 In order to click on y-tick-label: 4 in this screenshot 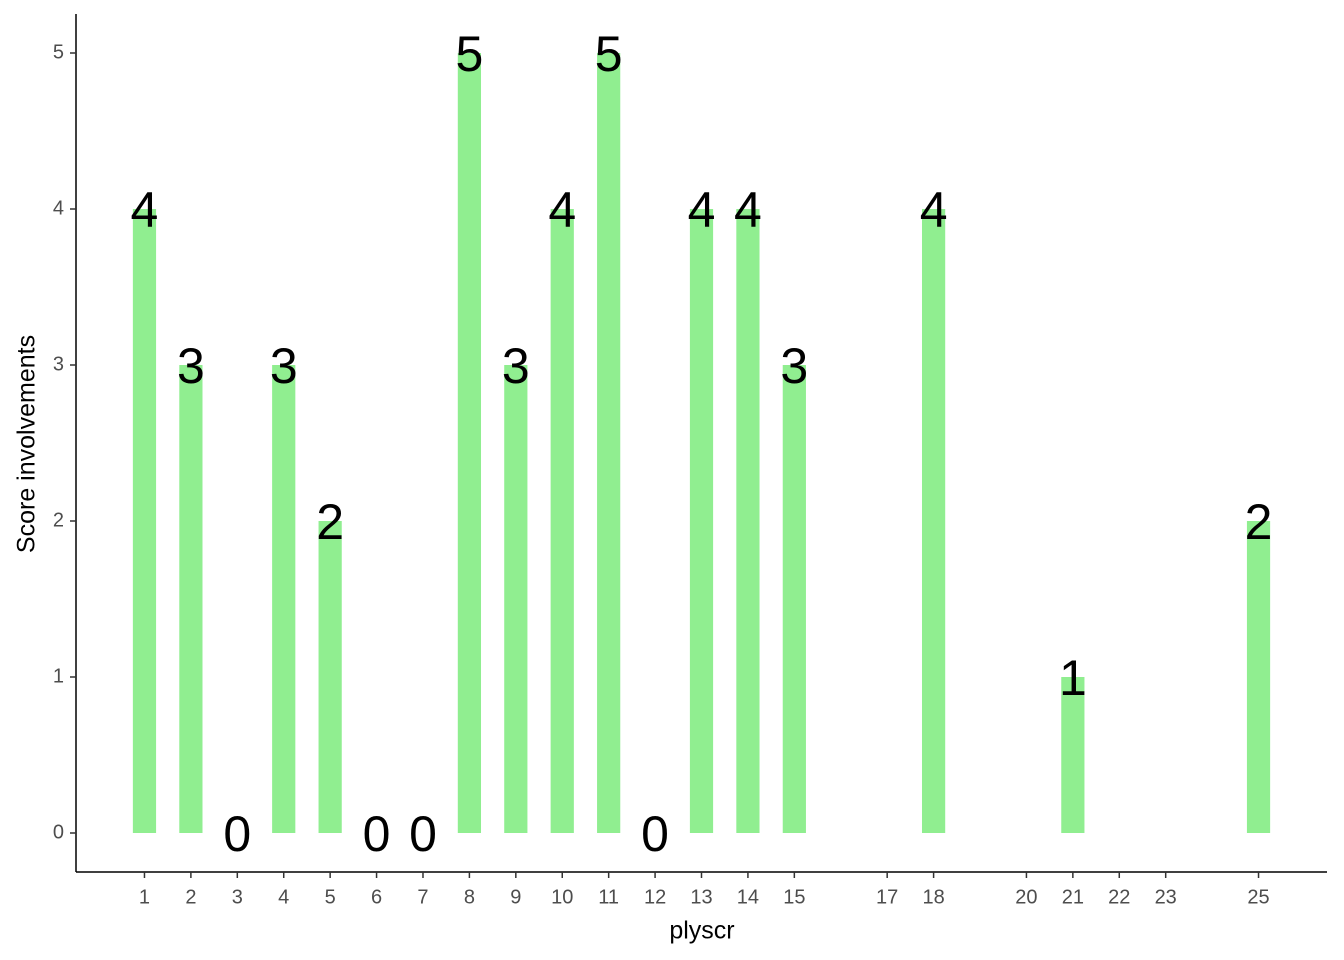, I will do `click(58, 208)`.